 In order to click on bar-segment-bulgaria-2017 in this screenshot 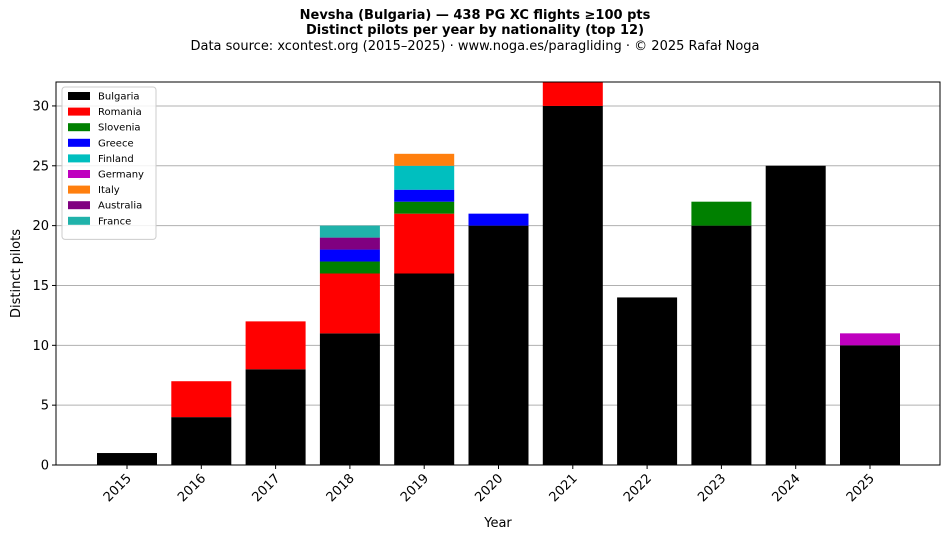, I will do `click(275, 417)`.